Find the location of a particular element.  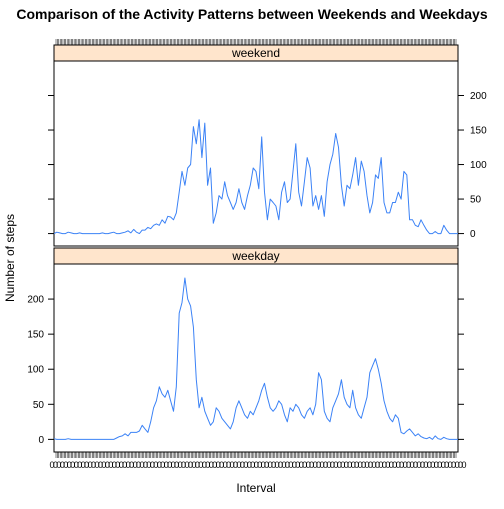

ytick-label-weekend-100: 100 is located at coordinates (478, 165).